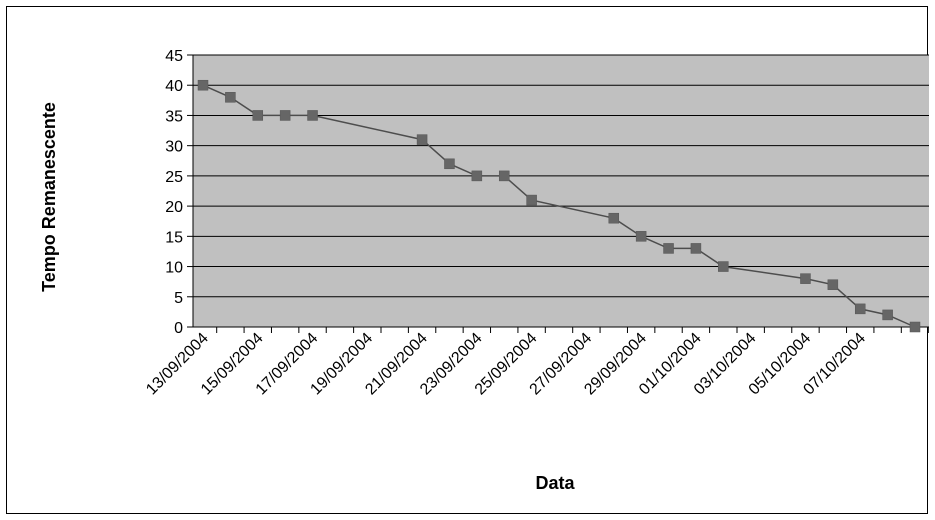 The width and height of the screenshot is (935, 520). I want to click on y-tick-label: 30, so click(174, 147).